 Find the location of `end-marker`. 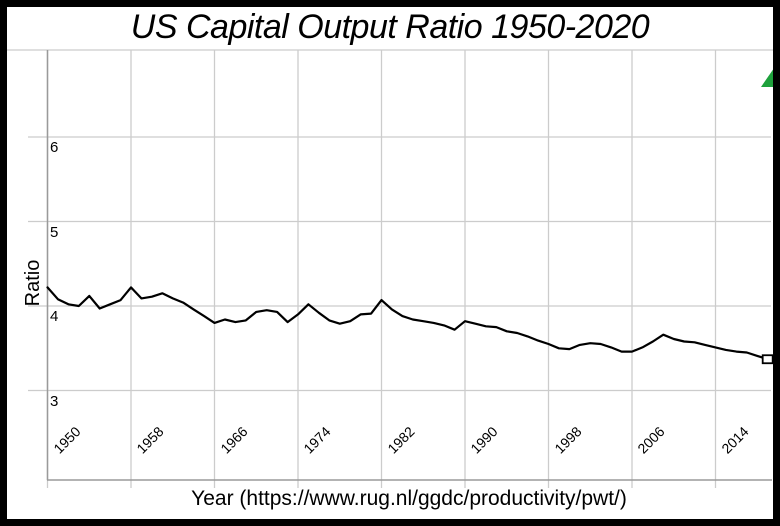

end-marker is located at coordinates (767, 359).